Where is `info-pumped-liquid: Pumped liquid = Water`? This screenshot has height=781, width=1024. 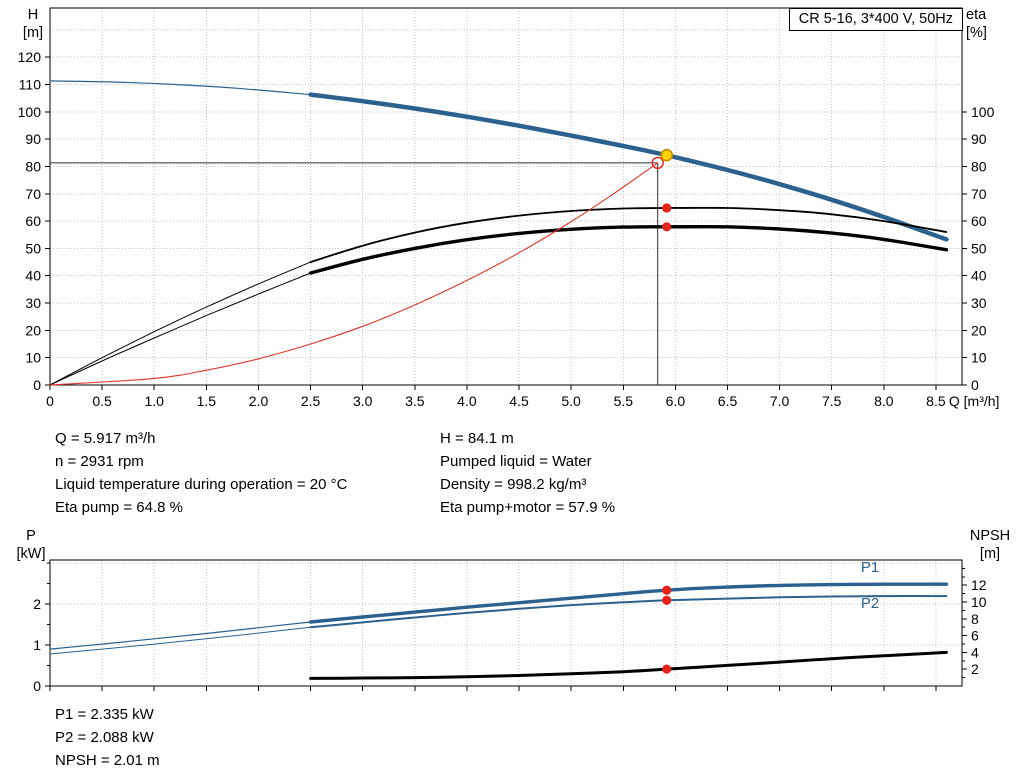
info-pumped-liquid: Pumped liquid = Water is located at coordinates (516, 461).